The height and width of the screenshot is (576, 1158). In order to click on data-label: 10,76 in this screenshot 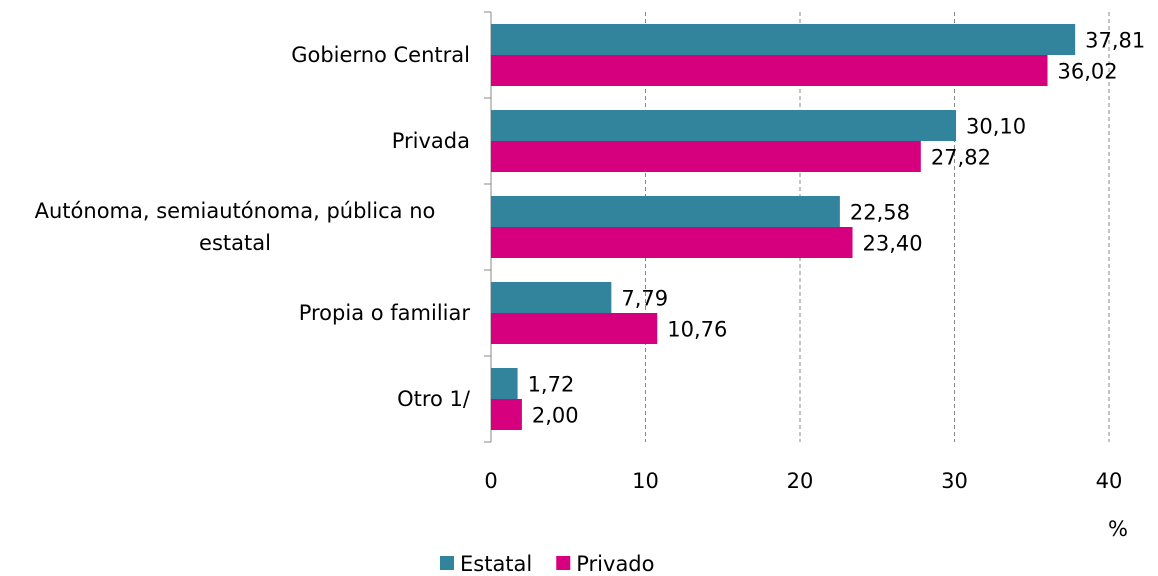, I will do `click(697, 330)`.